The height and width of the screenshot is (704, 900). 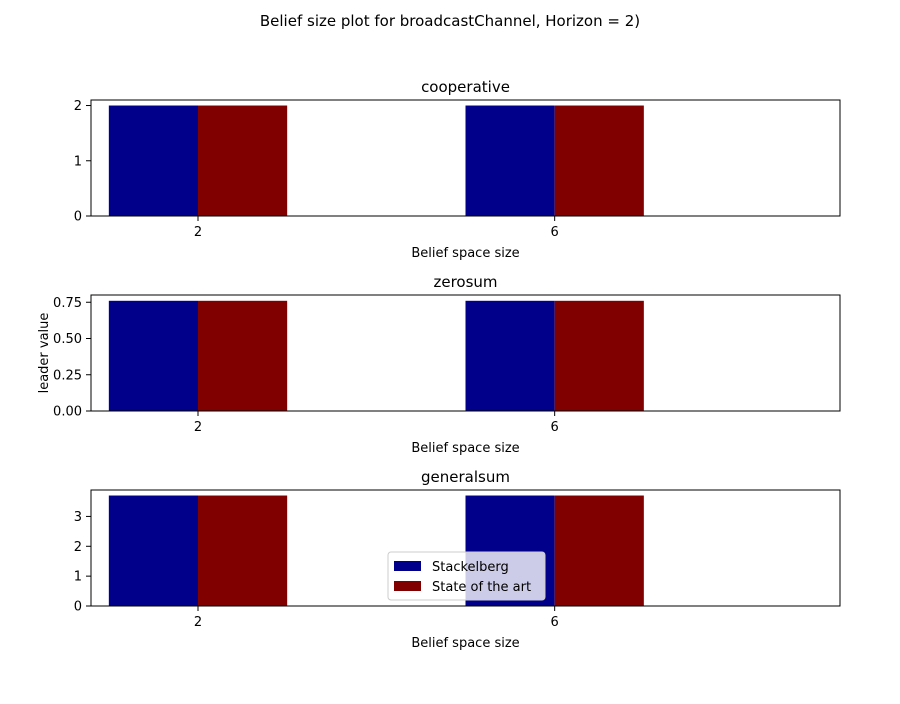 What do you see at coordinates (465, 87) in the screenshot?
I see `subplot-title: cooperative` at bounding box center [465, 87].